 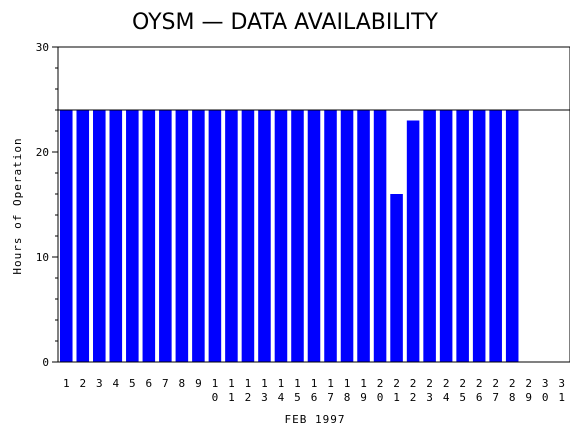 I want to click on x-tick-label-1: 1, so click(x=66, y=383).